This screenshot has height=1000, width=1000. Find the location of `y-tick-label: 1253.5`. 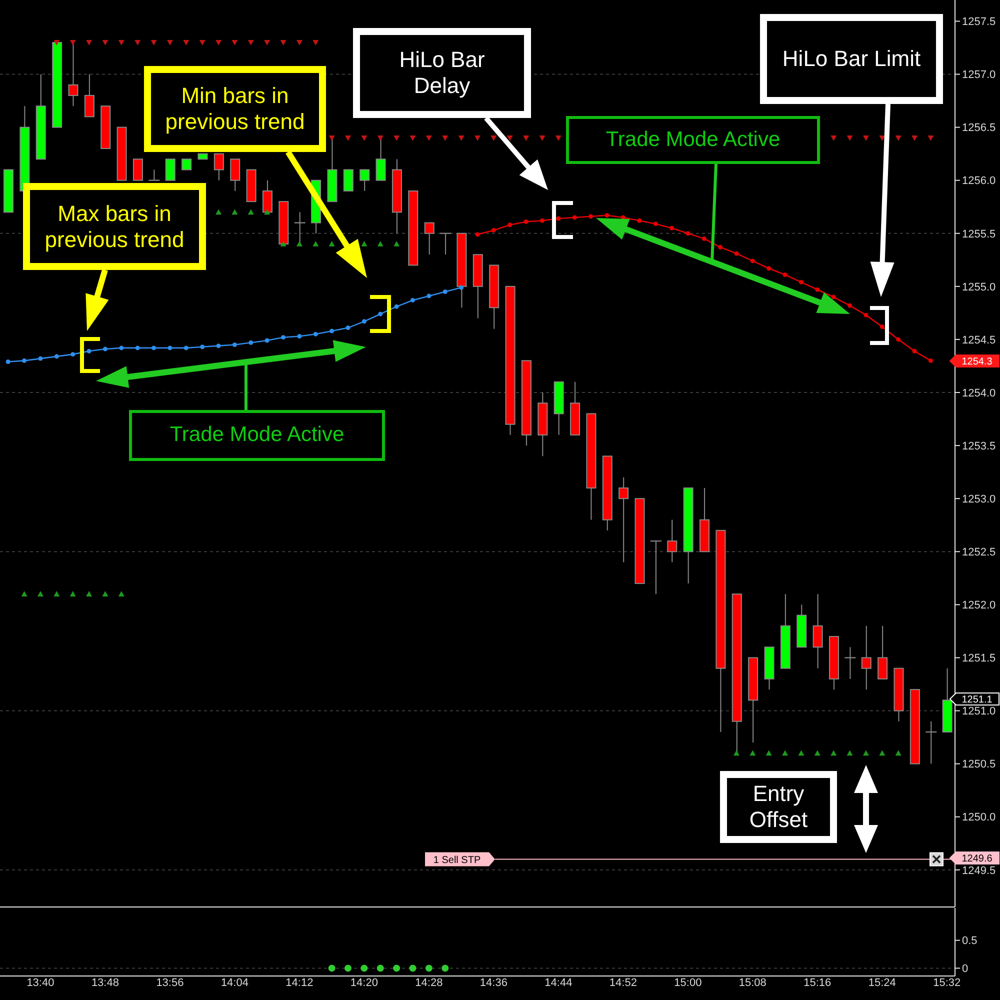

y-tick-label: 1253.5 is located at coordinates (979, 446).